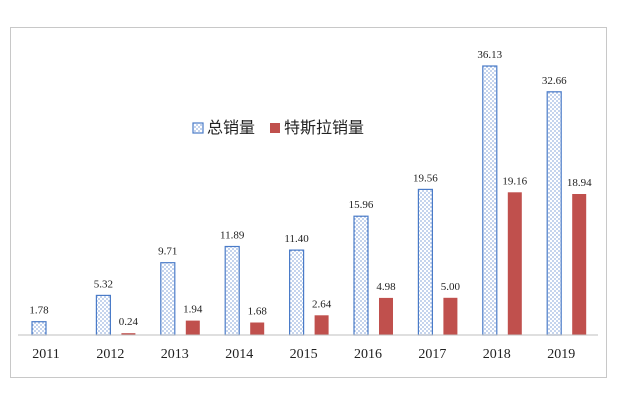 Image resolution: width=617 pixels, height=410 pixels. Describe the element at coordinates (103, 284) in the screenshot. I see `value-label-series1-2012: 5.32` at that location.